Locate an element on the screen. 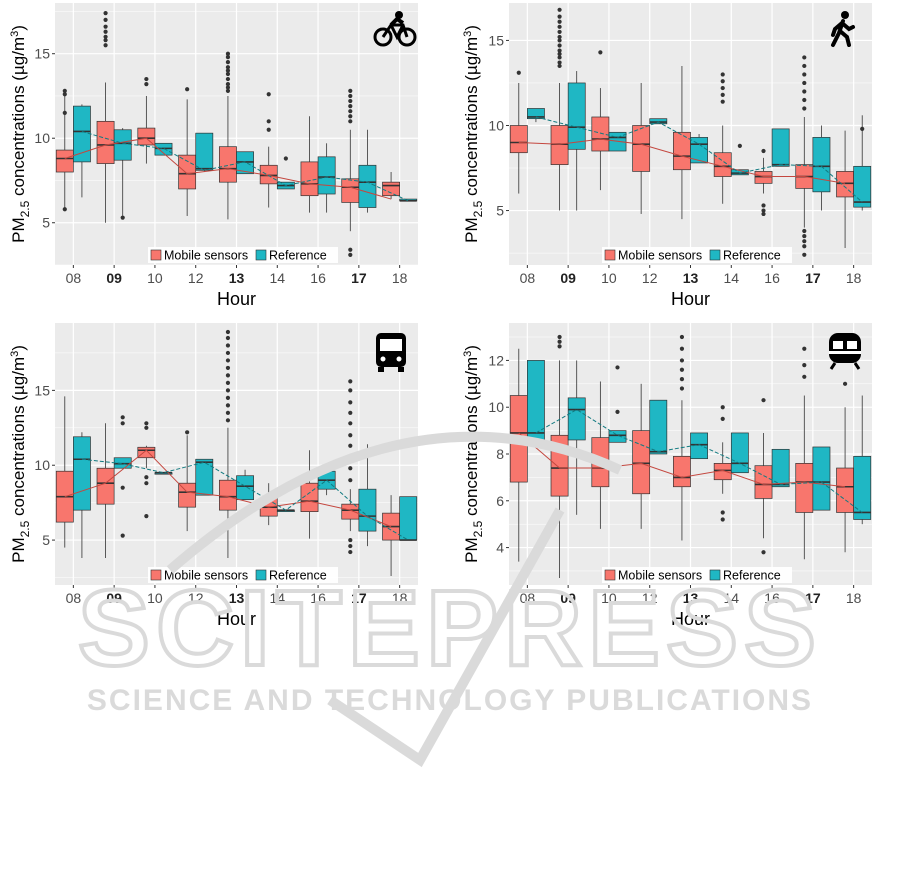 This screenshot has width=901, height=886. x-tick-label: 08 is located at coordinates (528, 278).